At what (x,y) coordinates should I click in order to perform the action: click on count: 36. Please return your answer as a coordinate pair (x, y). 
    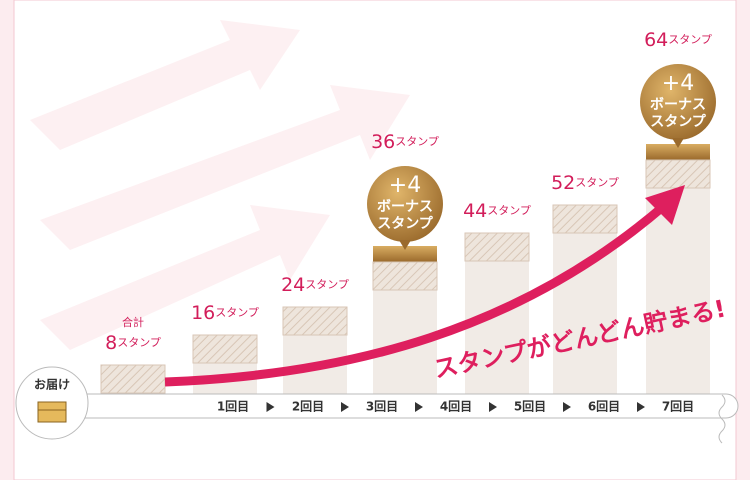
    Looking at the image, I should click on (383, 142).